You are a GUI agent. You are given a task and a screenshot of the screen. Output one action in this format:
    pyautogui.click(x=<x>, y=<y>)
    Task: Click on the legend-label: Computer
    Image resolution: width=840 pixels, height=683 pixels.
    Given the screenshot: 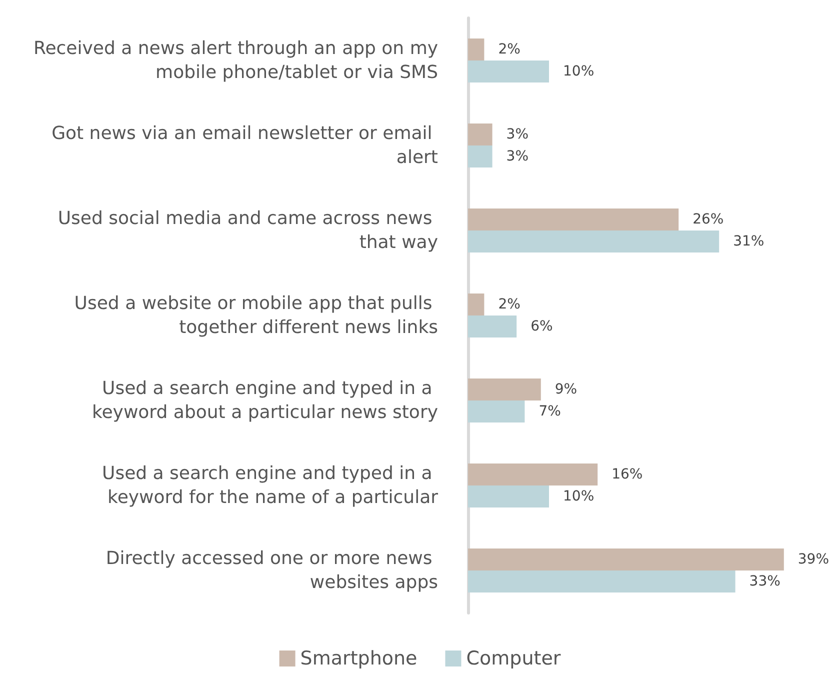 What is the action you would take?
    pyautogui.click(x=513, y=659)
    